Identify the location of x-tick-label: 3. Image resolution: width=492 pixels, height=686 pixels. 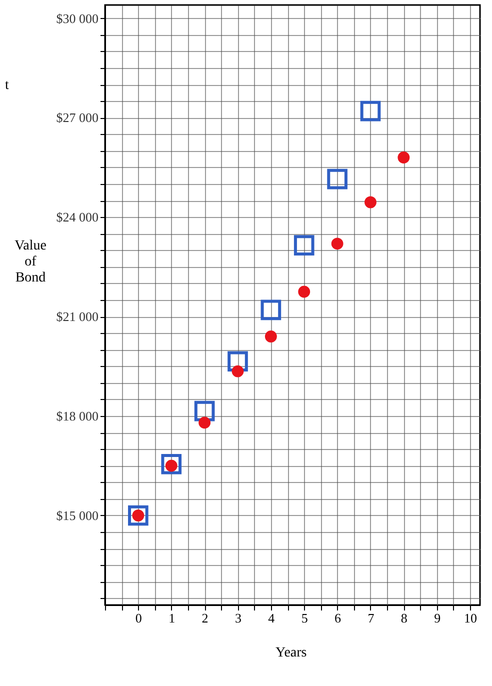
(238, 618).